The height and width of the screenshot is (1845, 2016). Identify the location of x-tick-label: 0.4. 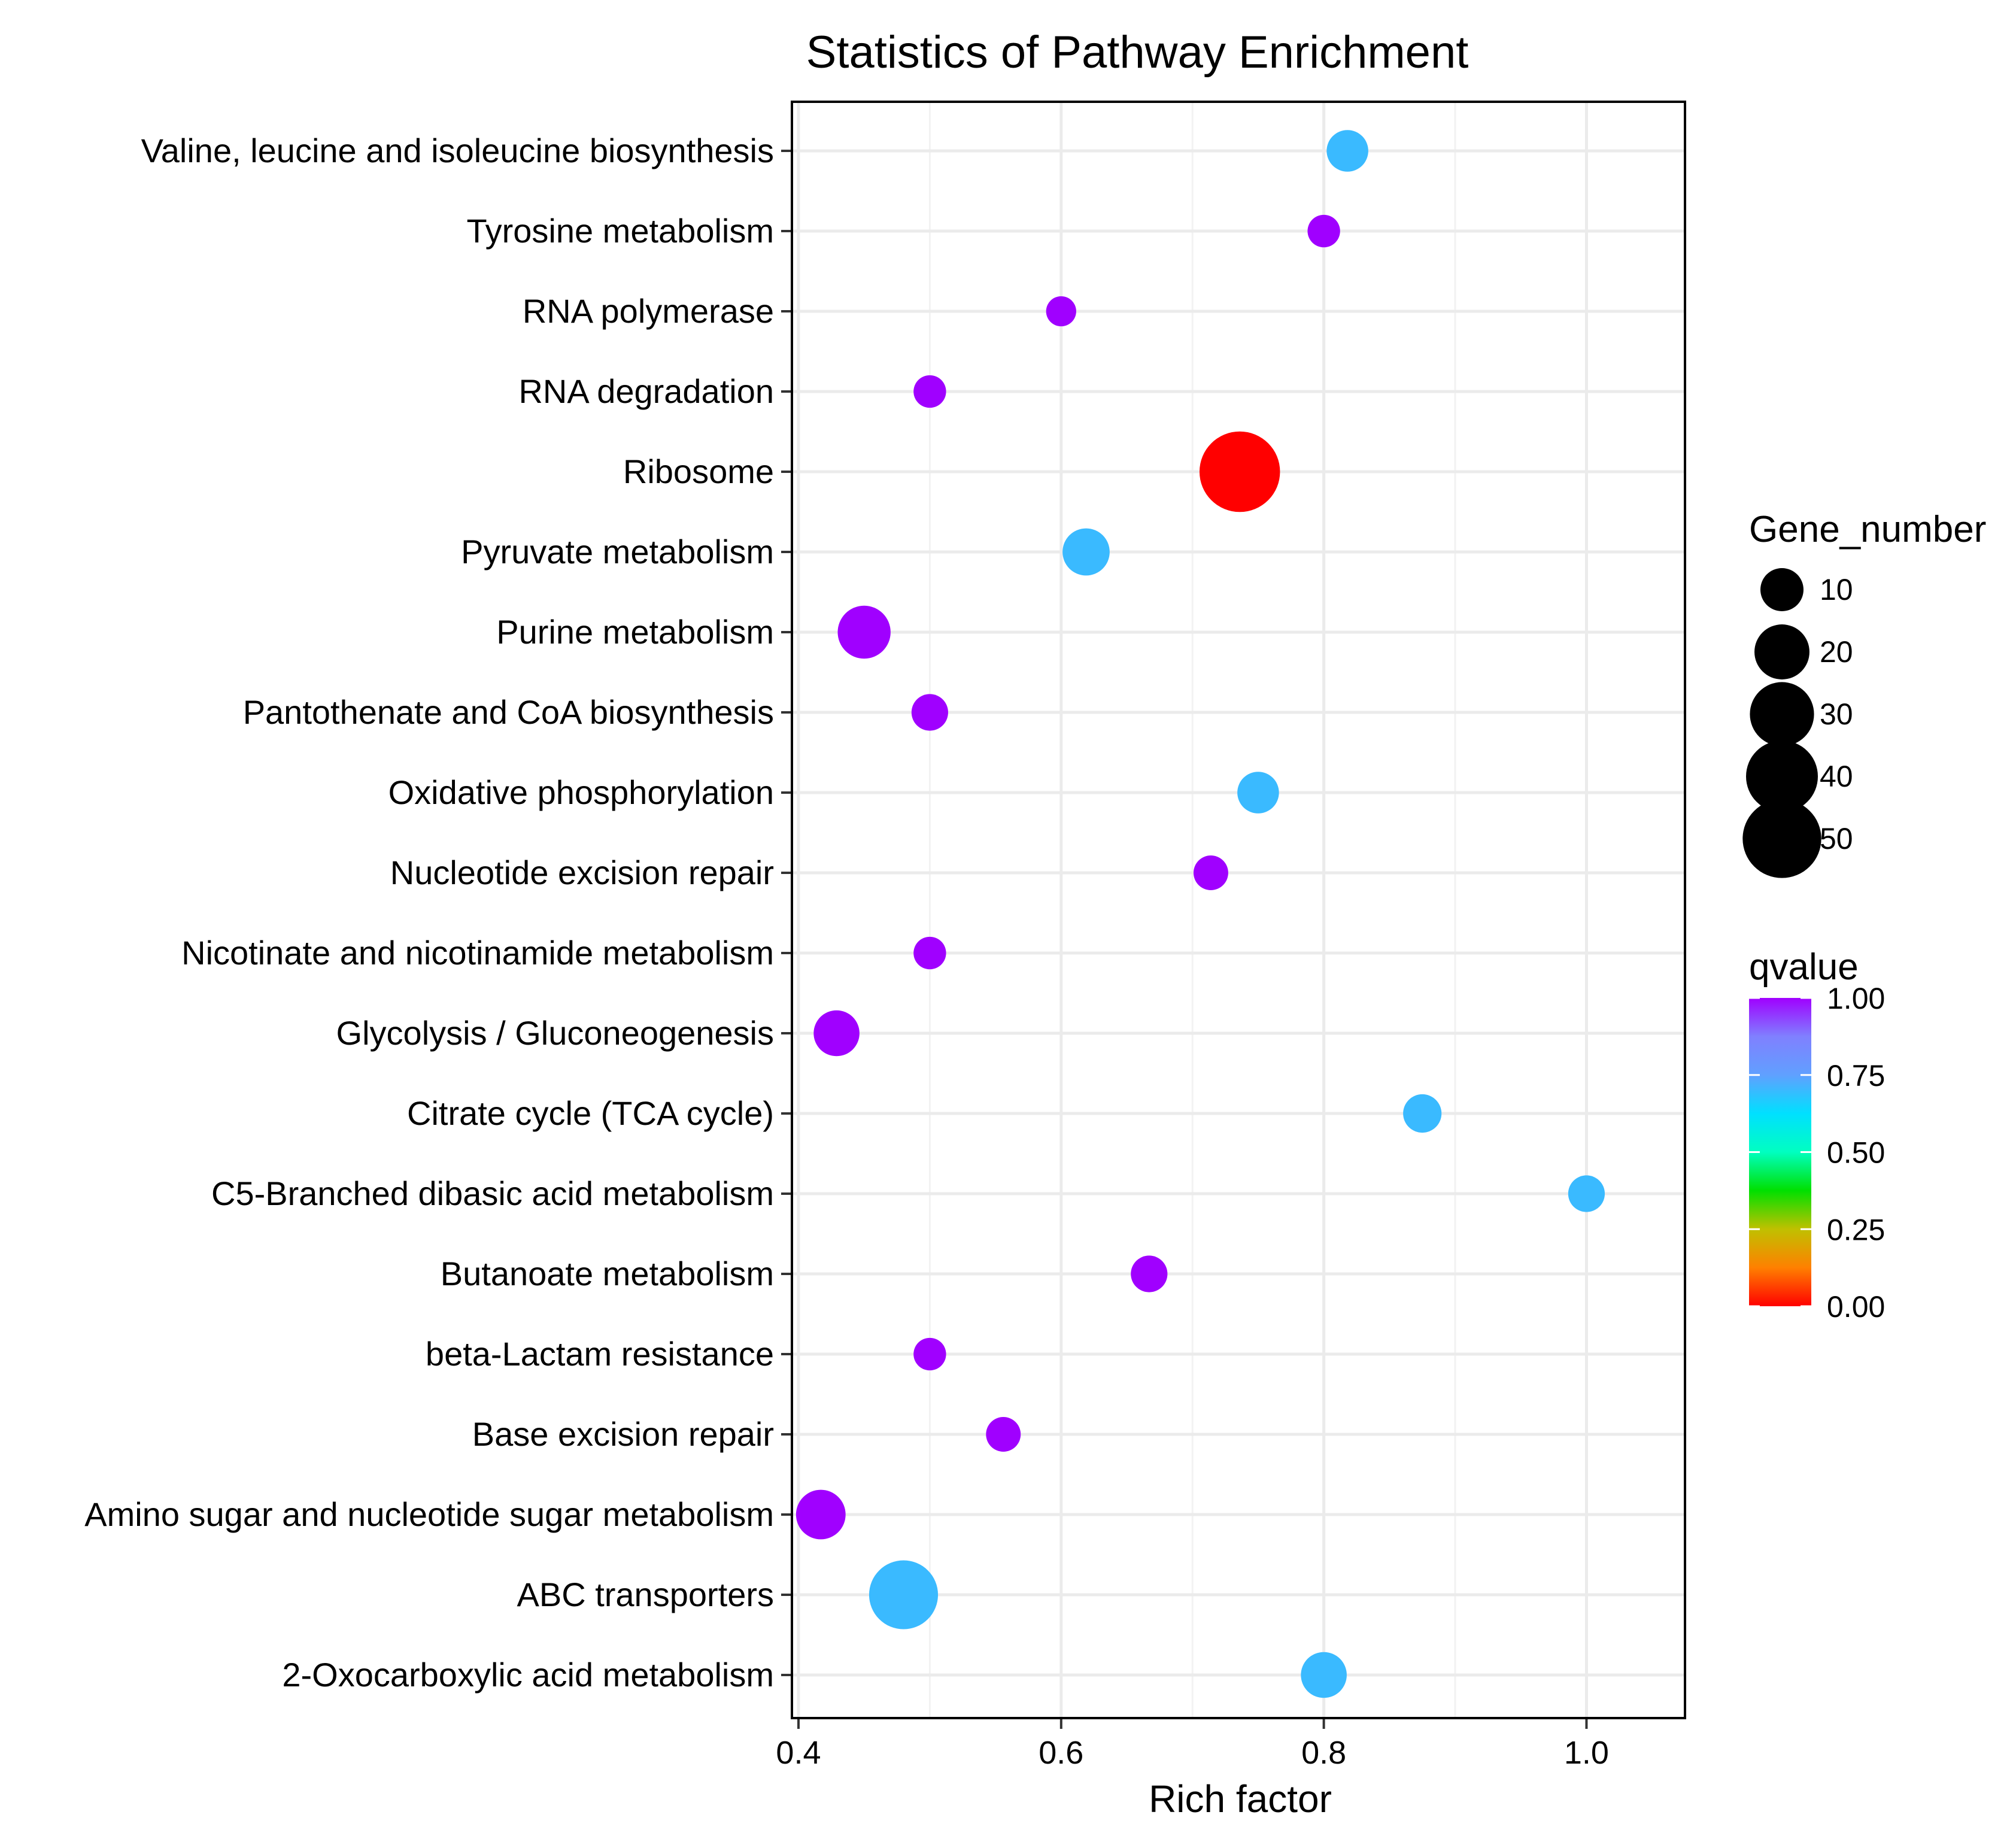
(798, 1753).